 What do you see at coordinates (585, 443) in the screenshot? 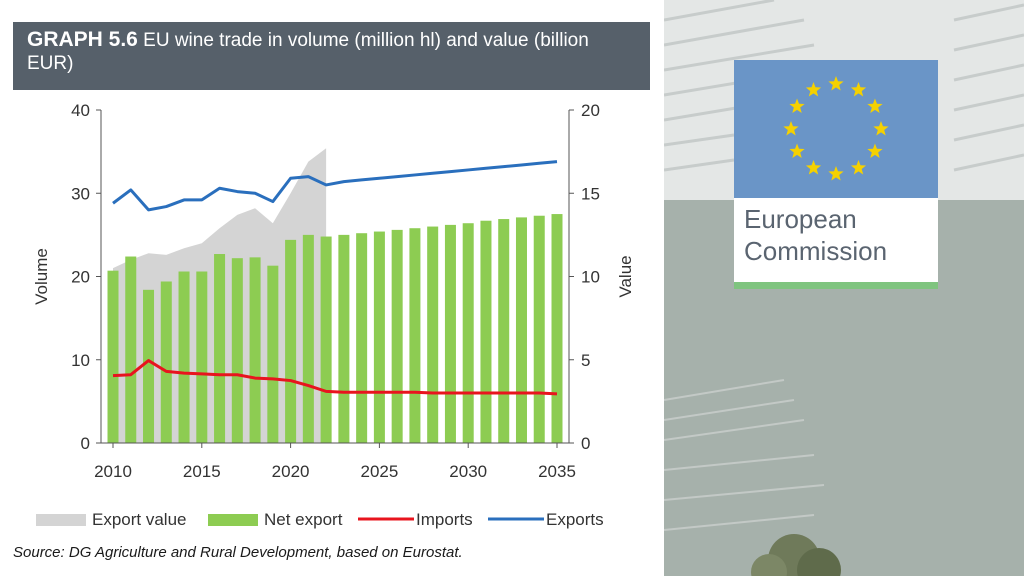
I see `y2-tick-label-0: 0` at bounding box center [585, 443].